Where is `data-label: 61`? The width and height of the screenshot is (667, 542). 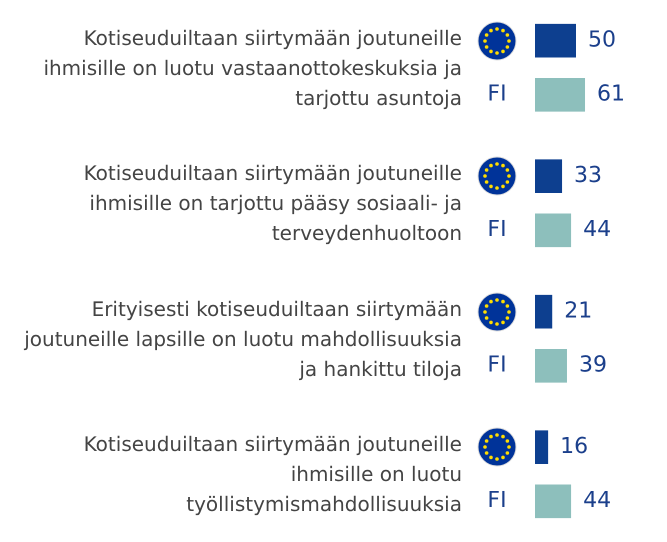
data-label: 61 is located at coordinates (611, 94).